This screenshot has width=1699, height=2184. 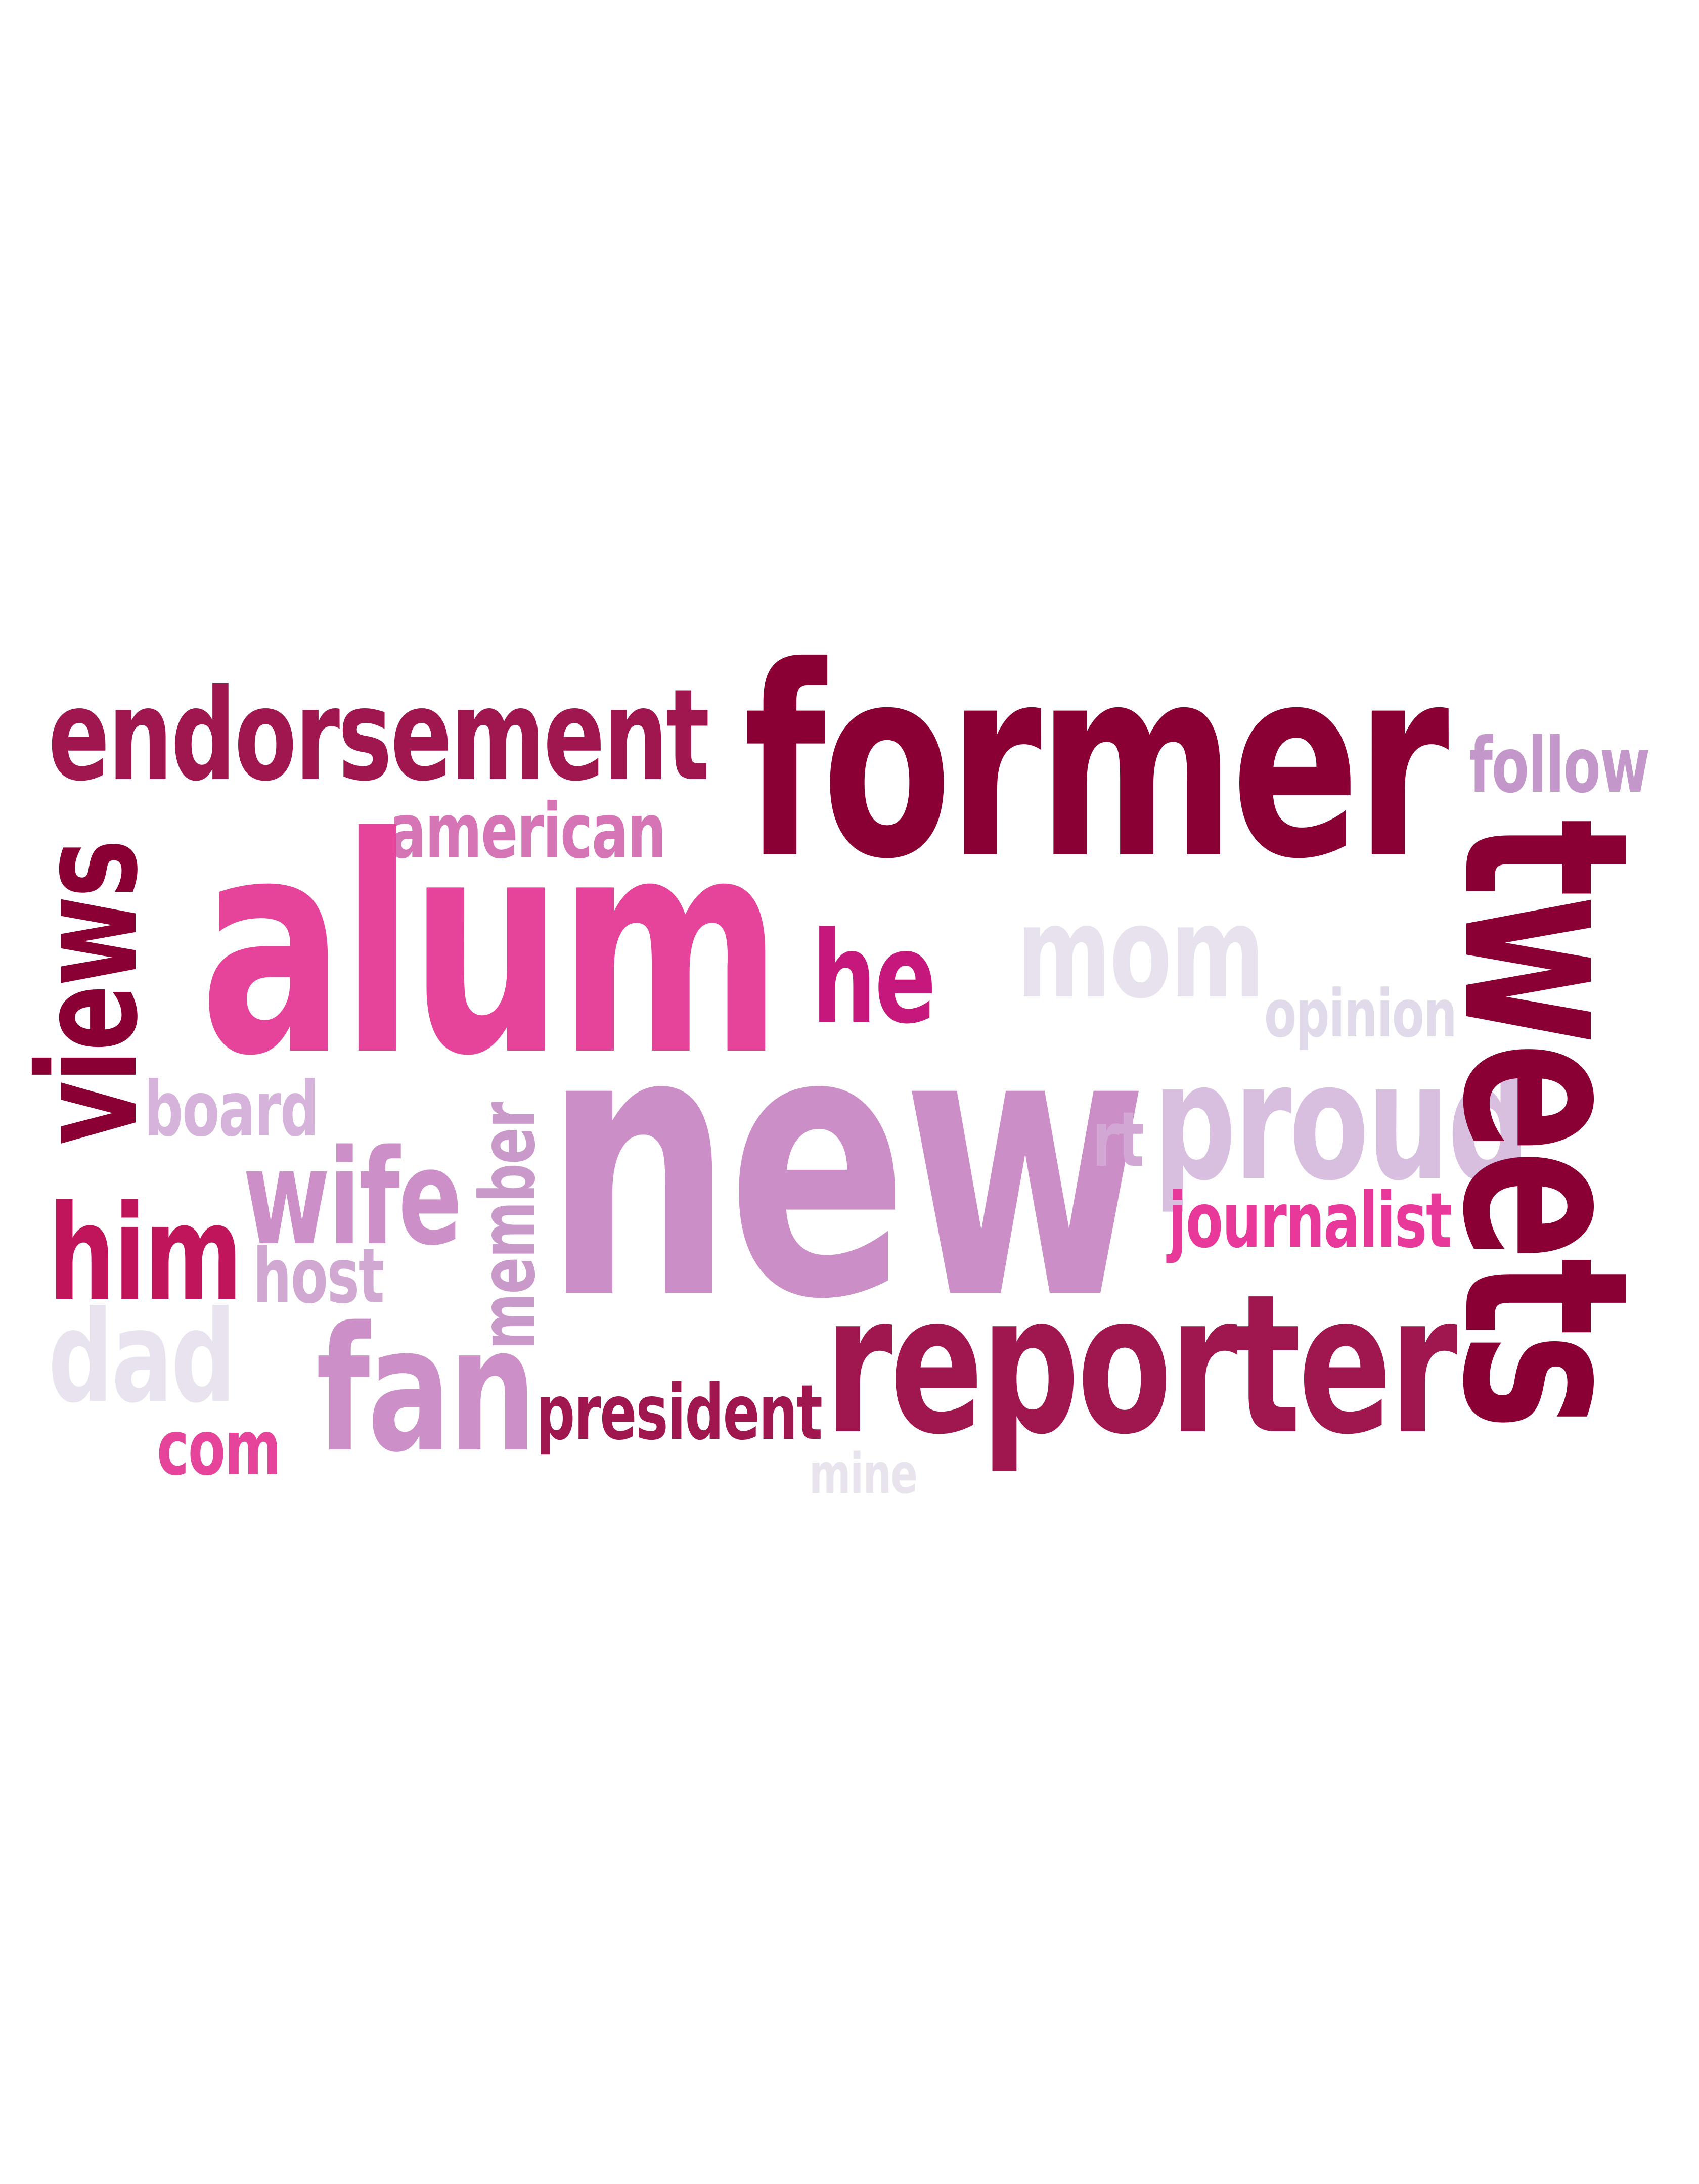 I want to click on word-rt: rt, so click(x=1118, y=1140).